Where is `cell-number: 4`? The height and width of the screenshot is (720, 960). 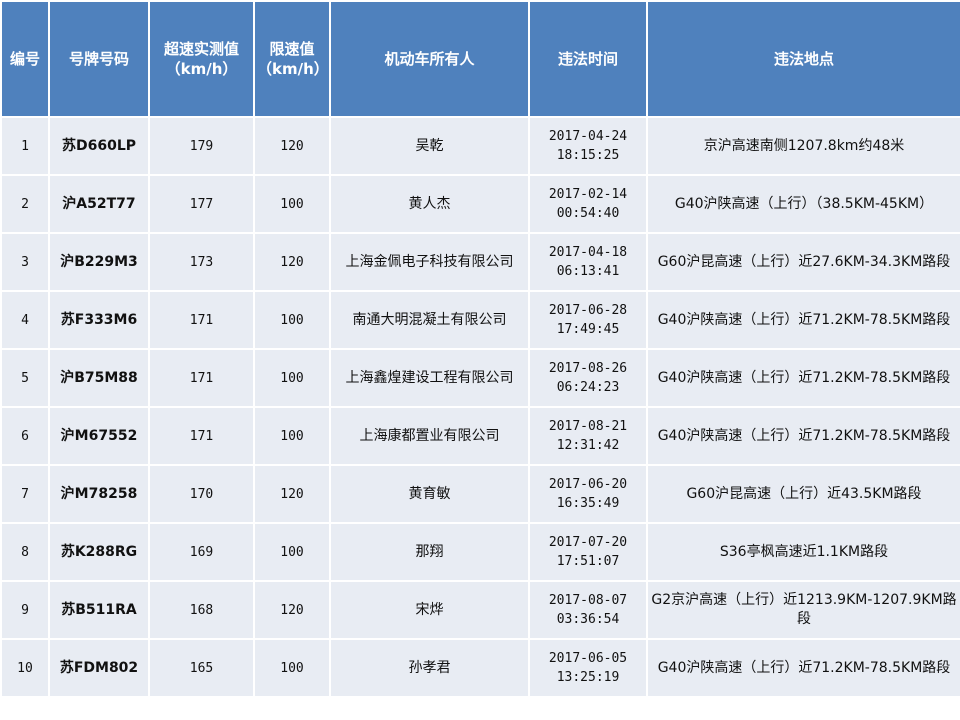 cell-number: 4 is located at coordinates (25, 320).